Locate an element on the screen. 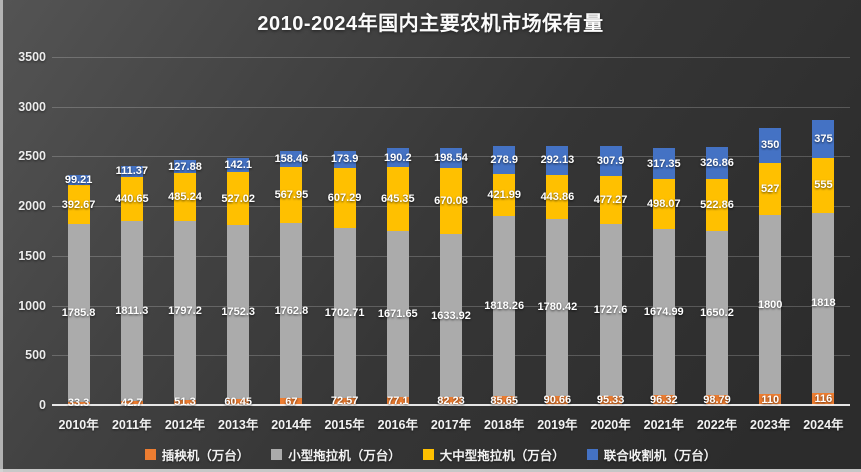 Image resolution: width=861 pixels, height=472 pixels. bar-value-label: 375 is located at coordinates (823, 138).